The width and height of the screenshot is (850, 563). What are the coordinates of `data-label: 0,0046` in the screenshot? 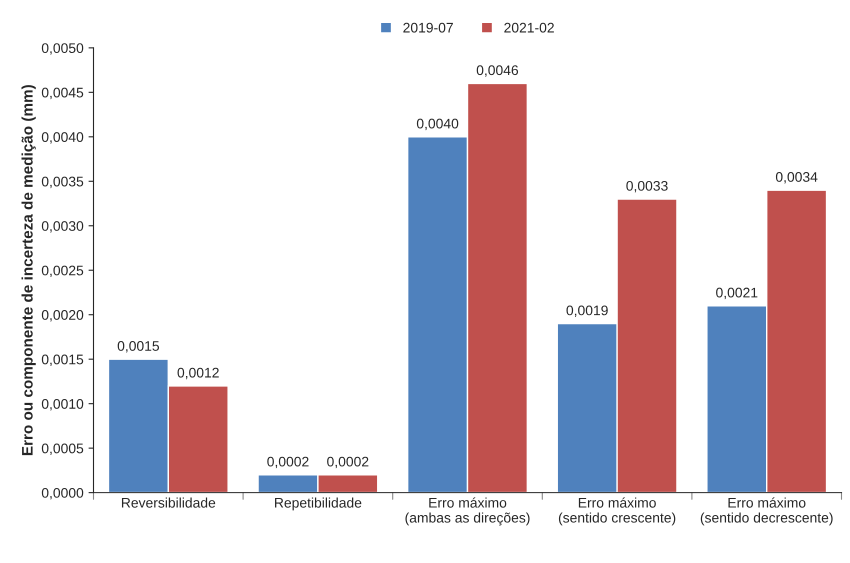 It's located at (497, 71).